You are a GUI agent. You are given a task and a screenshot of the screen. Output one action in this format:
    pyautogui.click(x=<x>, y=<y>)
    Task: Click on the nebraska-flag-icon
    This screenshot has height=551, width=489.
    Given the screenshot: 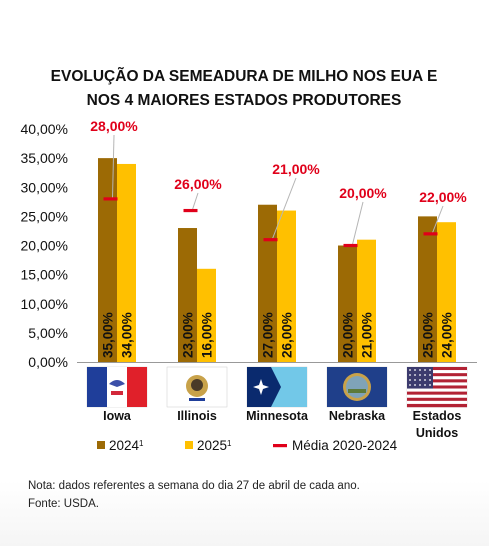 What is the action you would take?
    pyautogui.click(x=357, y=387)
    